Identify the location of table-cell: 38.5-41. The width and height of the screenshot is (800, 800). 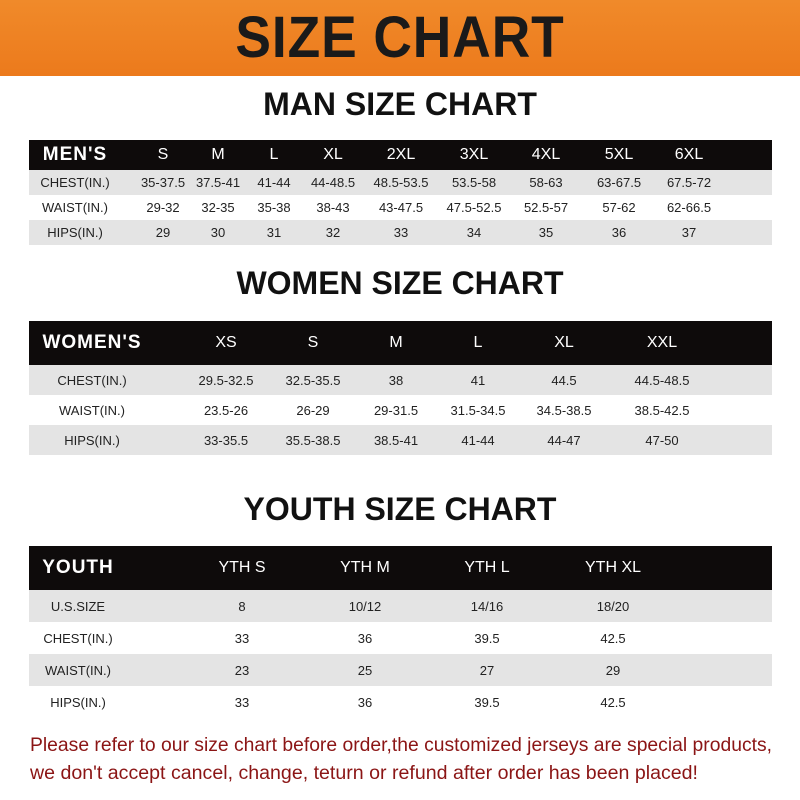
(396, 440).